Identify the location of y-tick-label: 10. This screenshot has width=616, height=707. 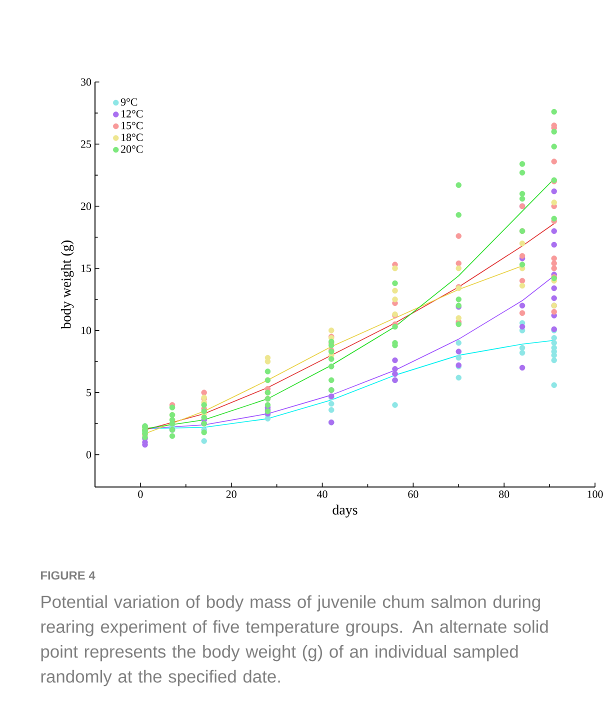
(86, 330).